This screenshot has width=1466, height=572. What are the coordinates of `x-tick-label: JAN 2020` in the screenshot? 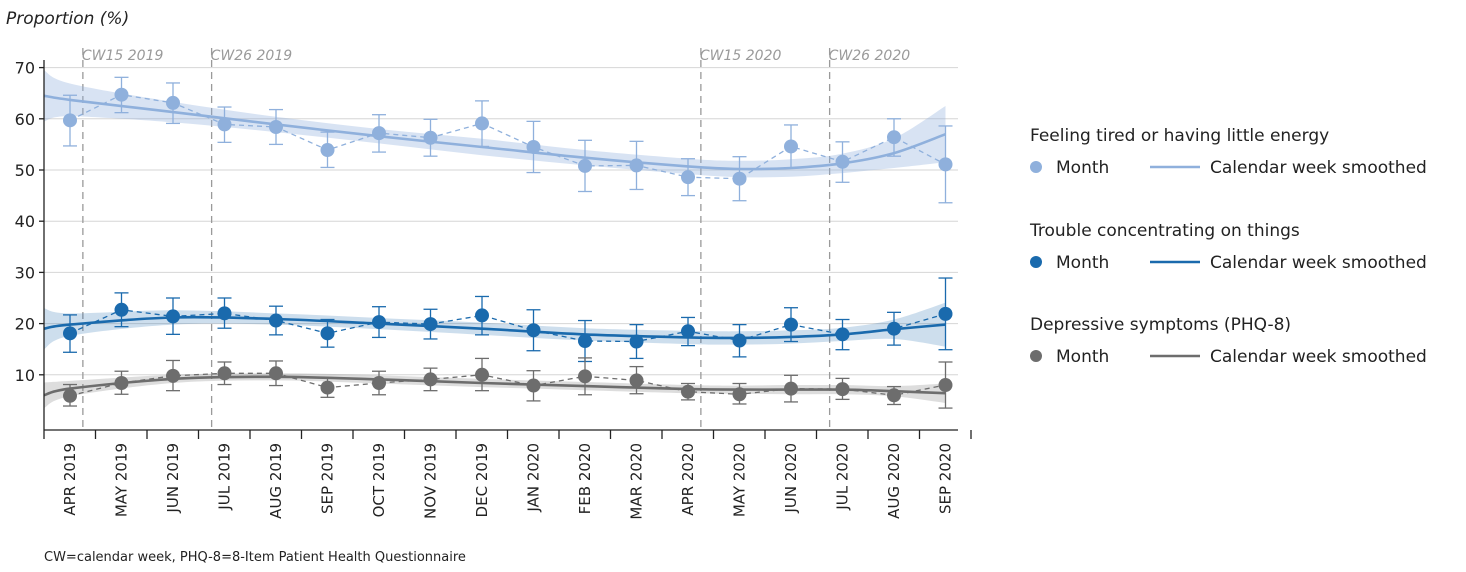 It's located at (534, 478).